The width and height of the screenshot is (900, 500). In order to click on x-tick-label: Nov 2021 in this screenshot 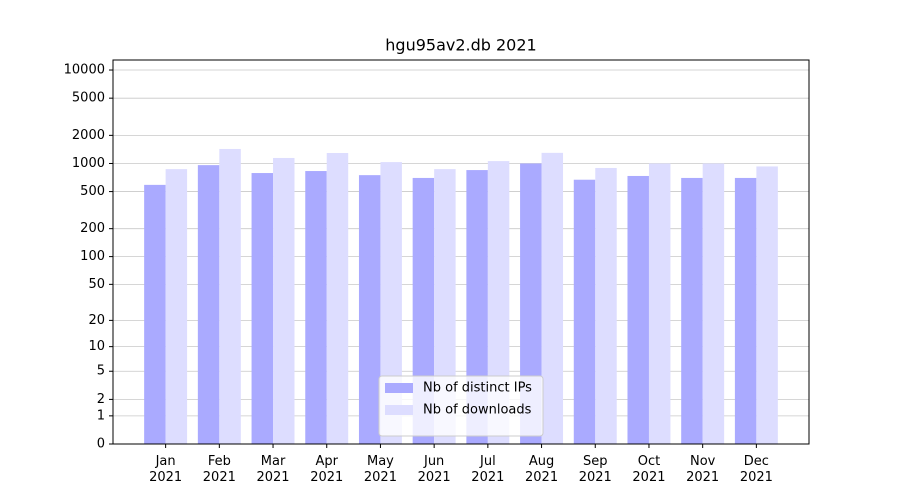, I will do `click(702, 469)`.